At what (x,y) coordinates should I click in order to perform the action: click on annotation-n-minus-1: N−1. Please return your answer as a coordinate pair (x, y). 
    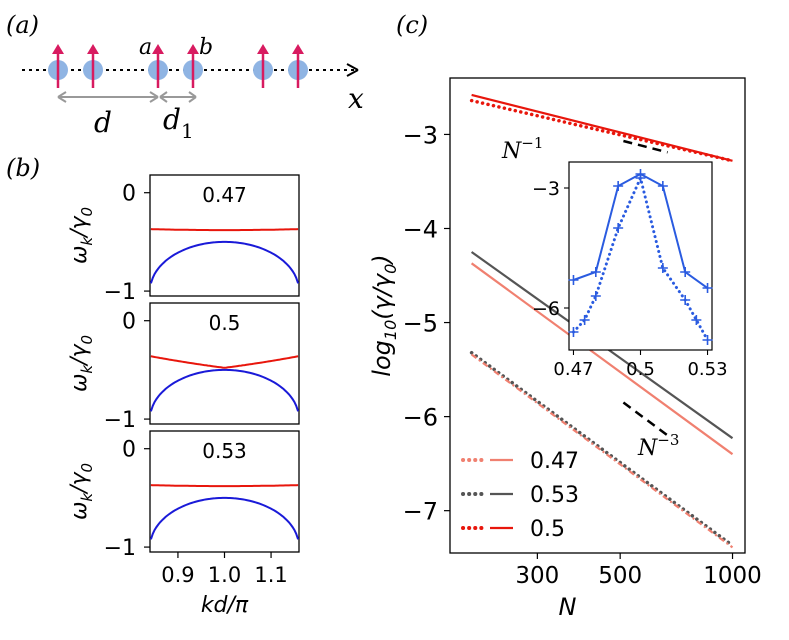
    Looking at the image, I should click on (522, 149).